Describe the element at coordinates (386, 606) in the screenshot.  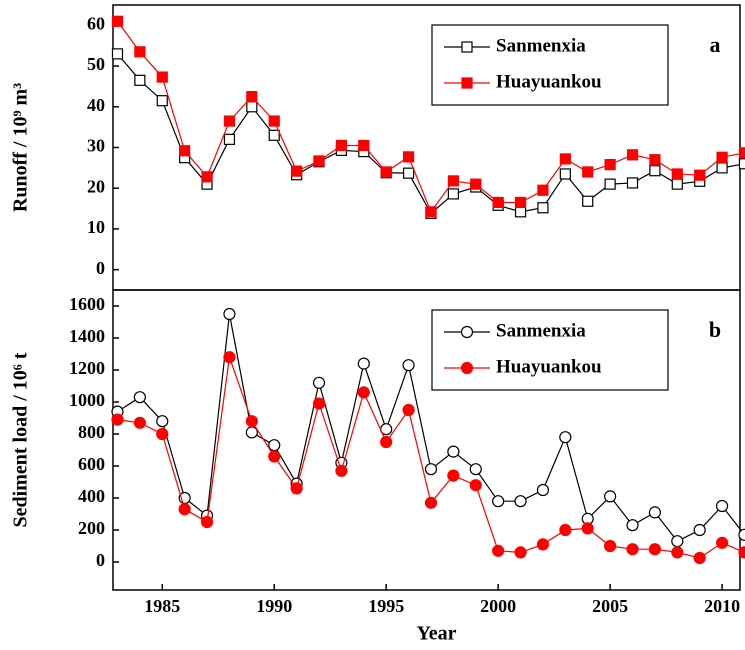
I see `x-tick-label: 1995` at that location.